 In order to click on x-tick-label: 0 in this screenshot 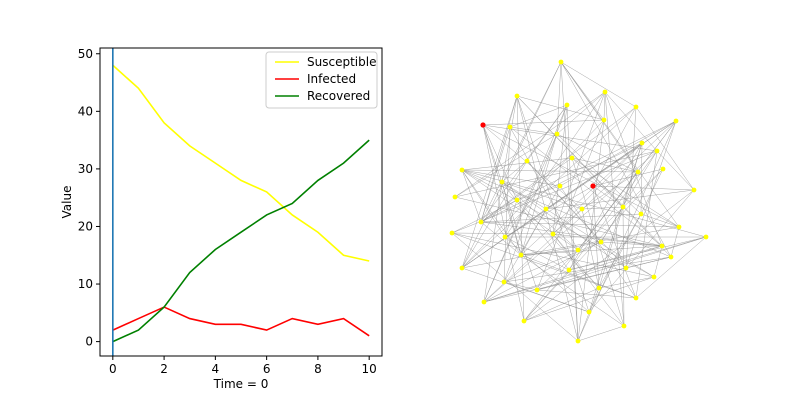, I will do `click(113, 369)`.